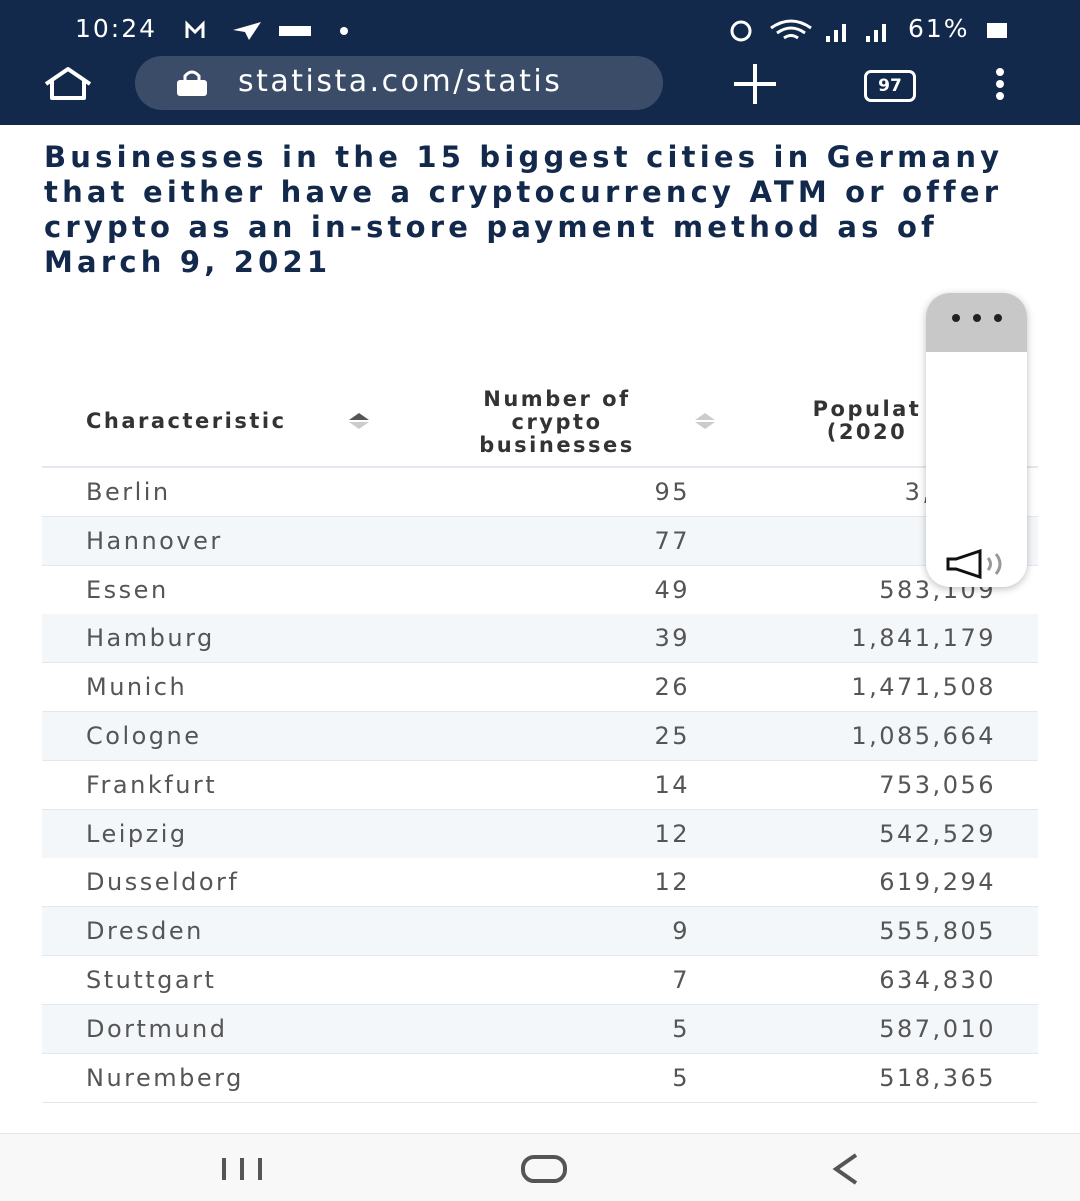 The height and width of the screenshot is (1201, 1080). Describe the element at coordinates (540, 1029) in the screenshot. I see `table-row: Dortmund 5 587,010` at that location.